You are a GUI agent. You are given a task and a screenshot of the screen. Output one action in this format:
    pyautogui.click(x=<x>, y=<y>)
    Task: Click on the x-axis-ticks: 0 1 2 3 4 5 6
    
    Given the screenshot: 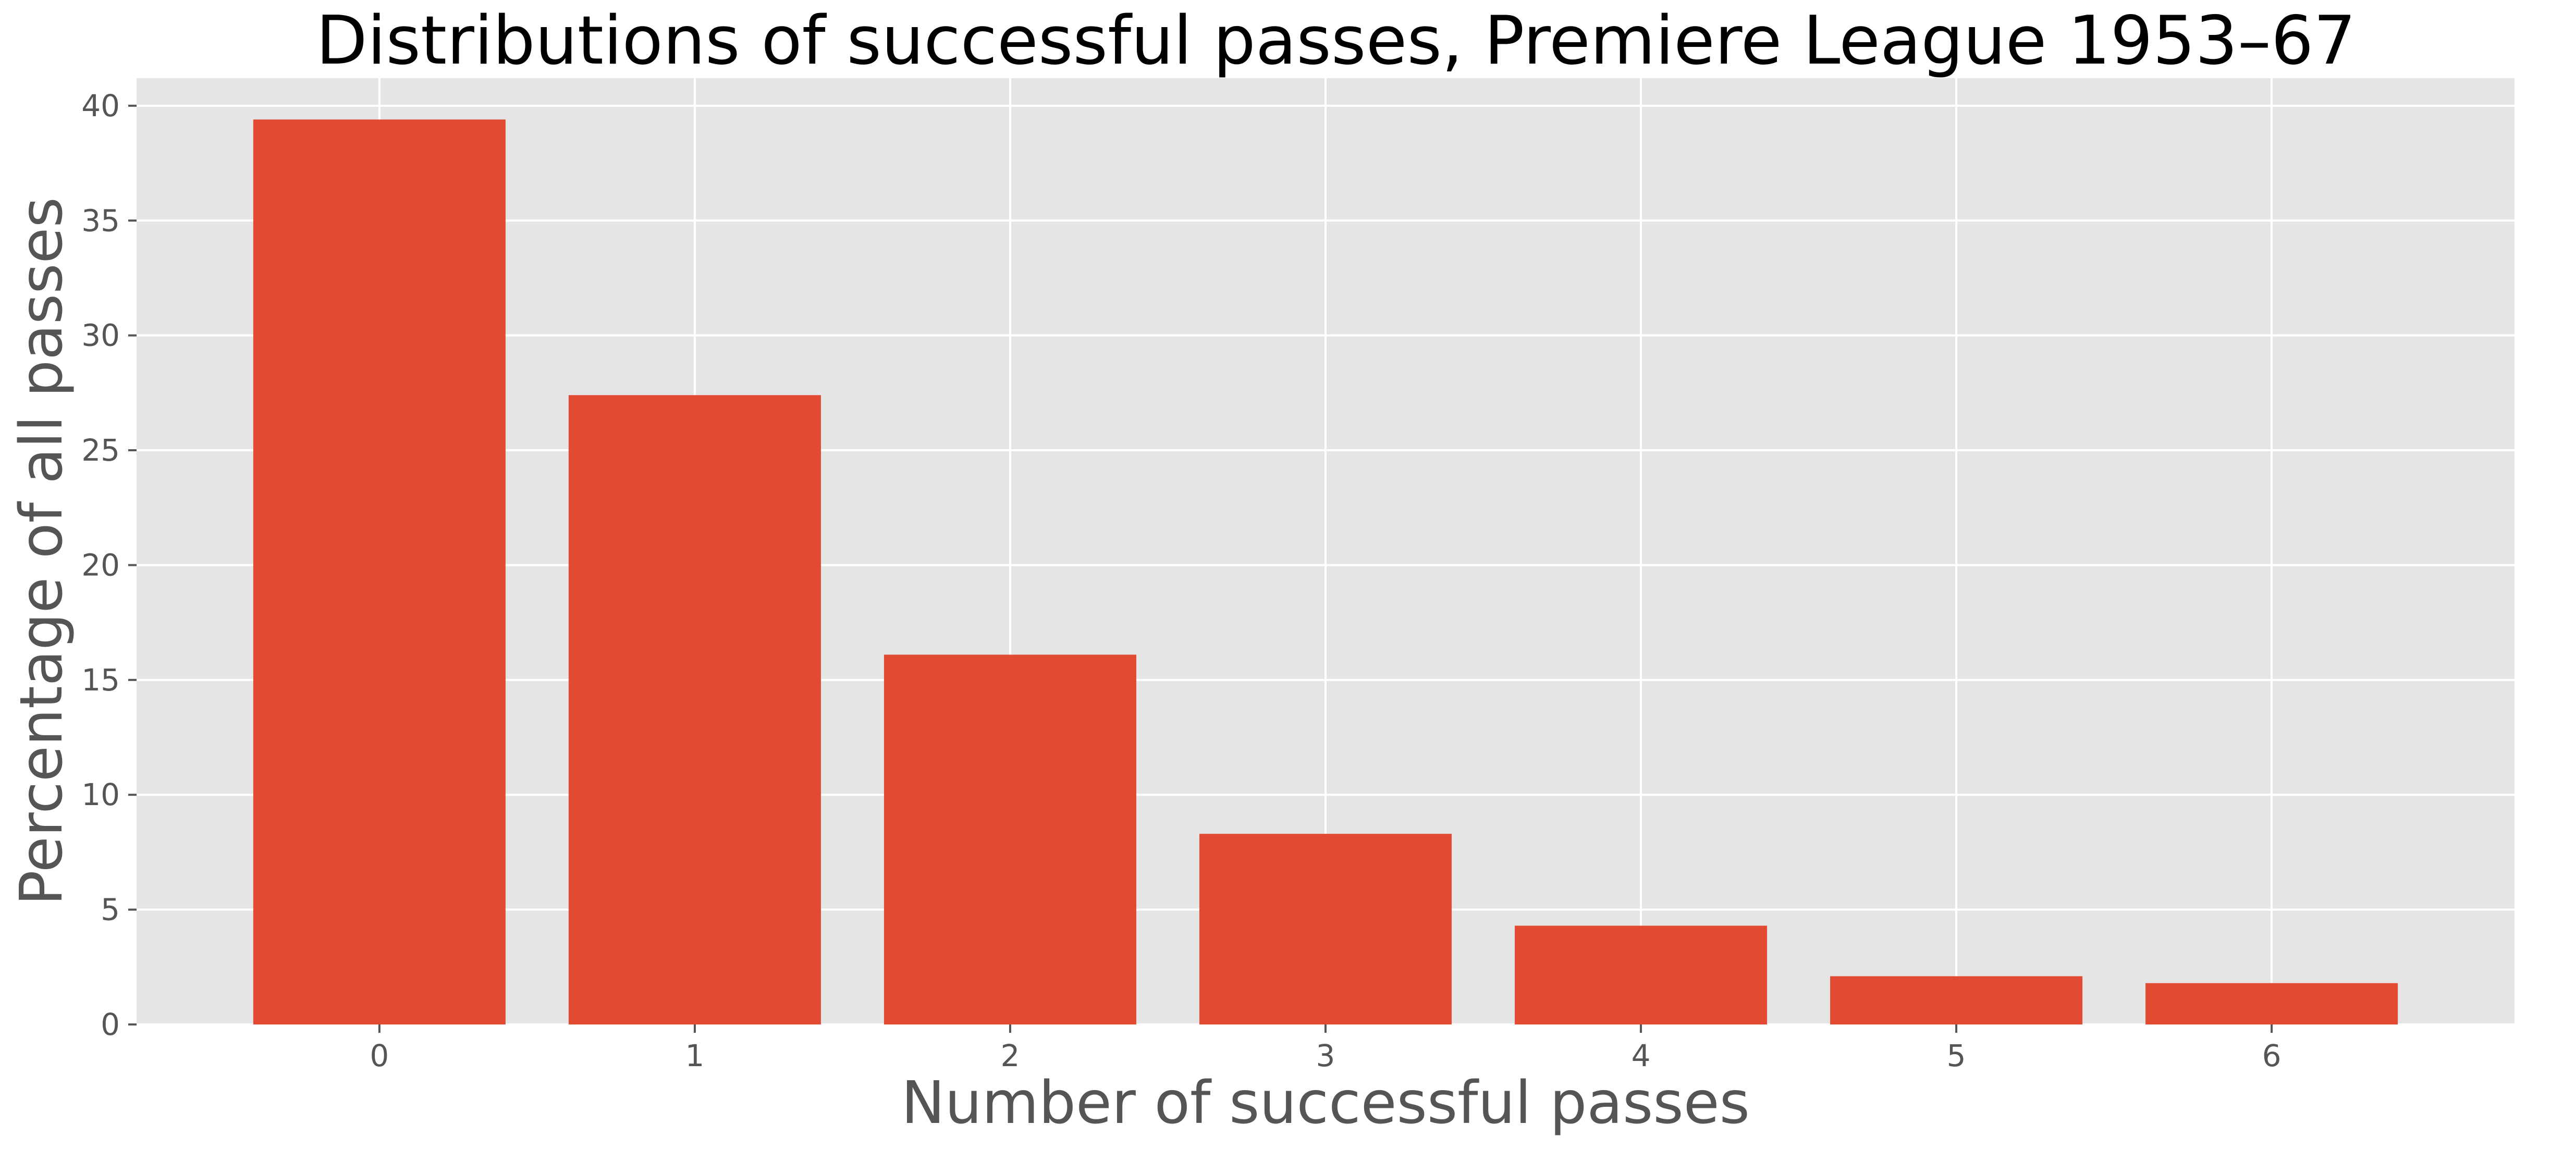 What is the action you would take?
    pyautogui.click(x=1325, y=1048)
    